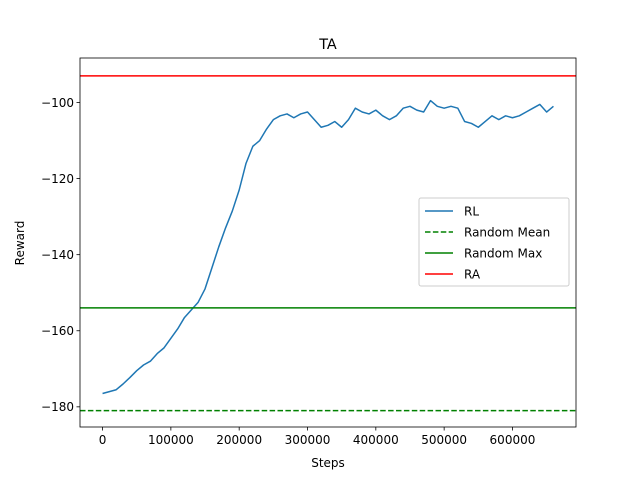 This screenshot has width=640, height=480. I want to click on legend-label-ra: RA, so click(472, 274).